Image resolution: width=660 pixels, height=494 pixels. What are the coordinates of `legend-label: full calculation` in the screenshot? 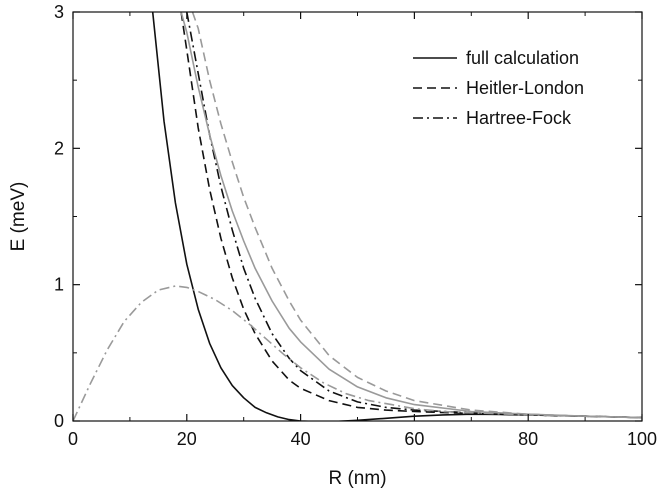 It's located at (522, 58).